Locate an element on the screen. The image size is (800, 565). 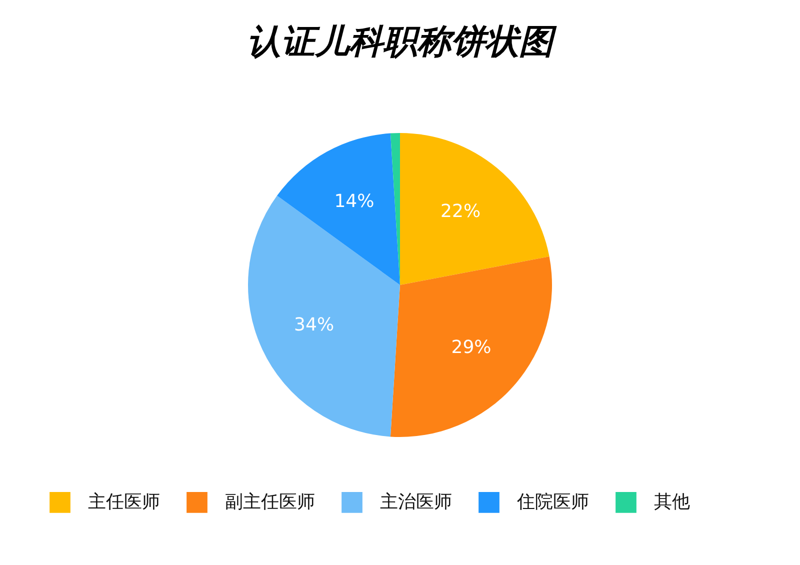
data-label: 29% is located at coordinates (471, 347).